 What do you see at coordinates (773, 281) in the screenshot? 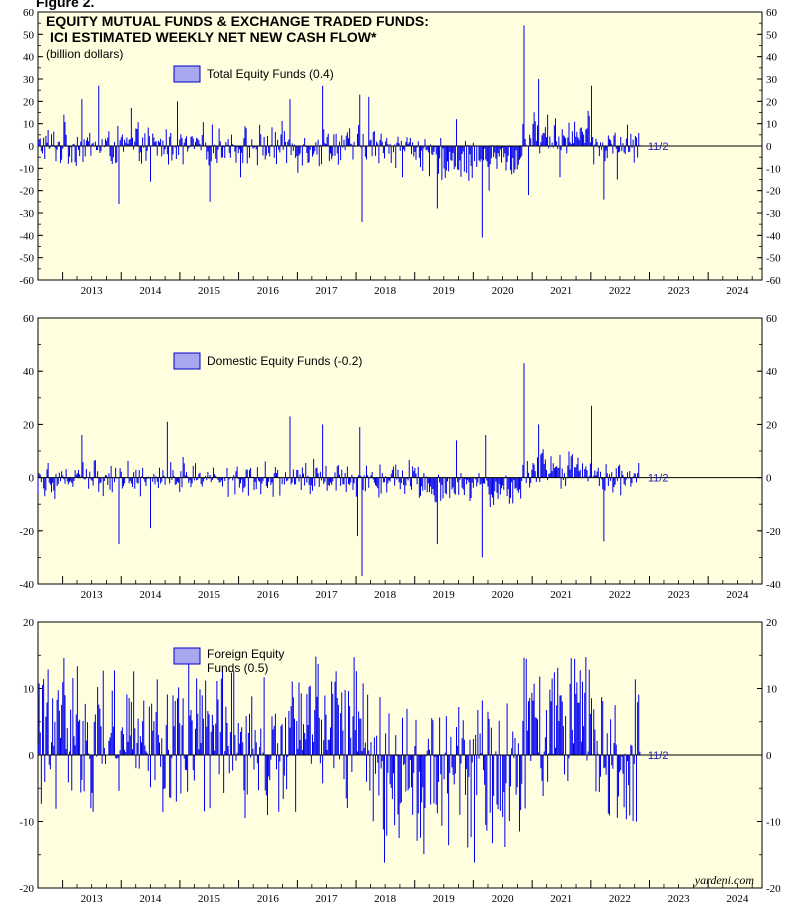
I see `y-tick-label-right: -60` at bounding box center [773, 281].